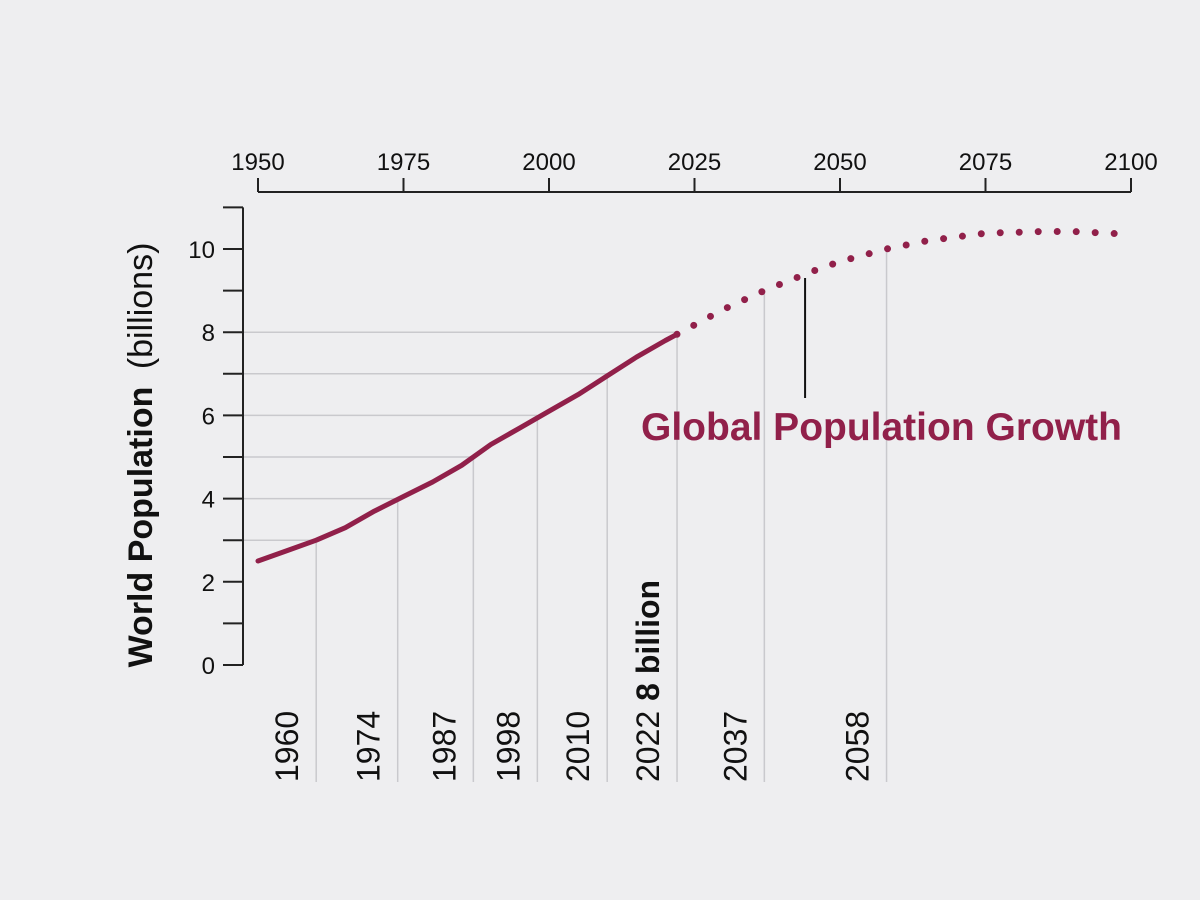 The width and height of the screenshot is (1200, 900). What do you see at coordinates (444, 746) in the screenshot?
I see `milestone-label-1987: 1987` at bounding box center [444, 746].